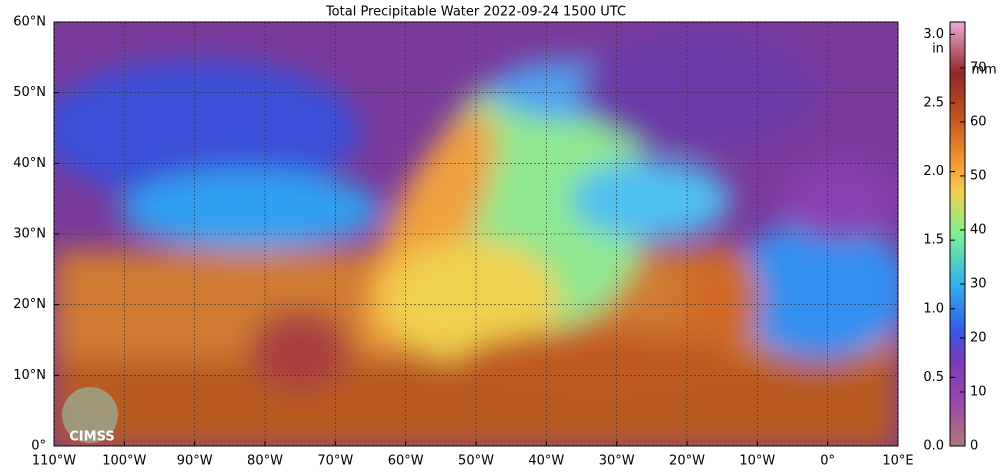  I want to click on x-tick-label: 30°W, so click(617, 461).